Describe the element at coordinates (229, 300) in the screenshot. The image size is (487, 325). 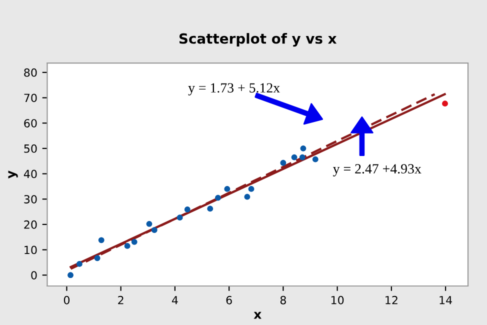
I see `x-tick-label: 6` at that location.